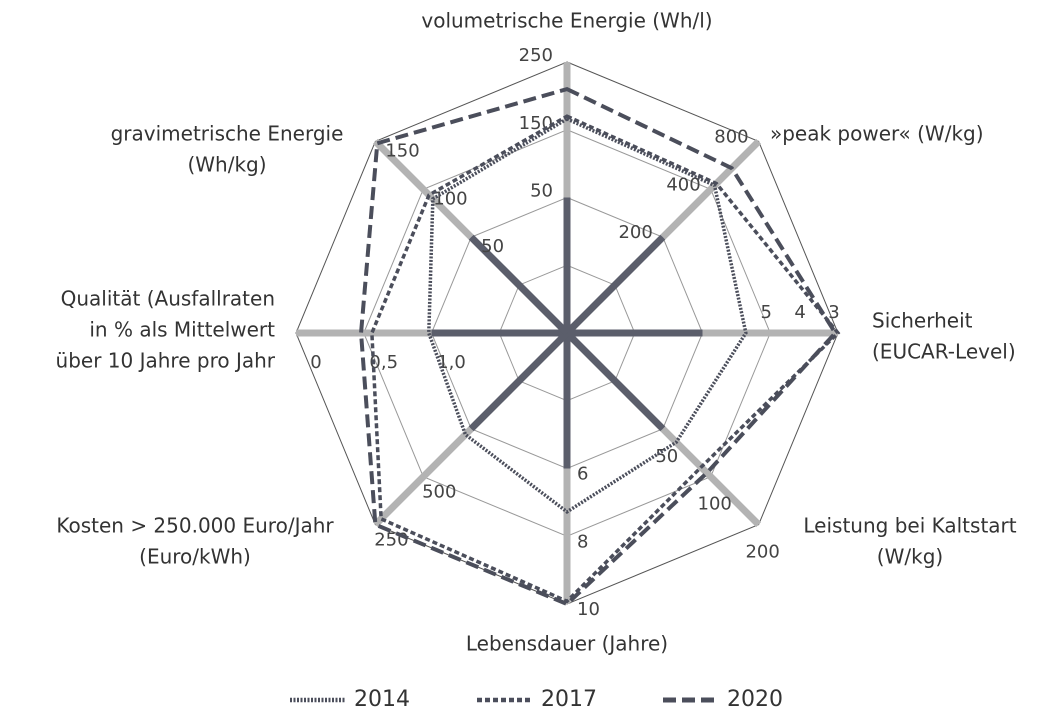 This screenshot has width=1037, height=715. Describe the element at coordinates (833, 312) in the screenshot. I see `tick-label: 3` at that location.